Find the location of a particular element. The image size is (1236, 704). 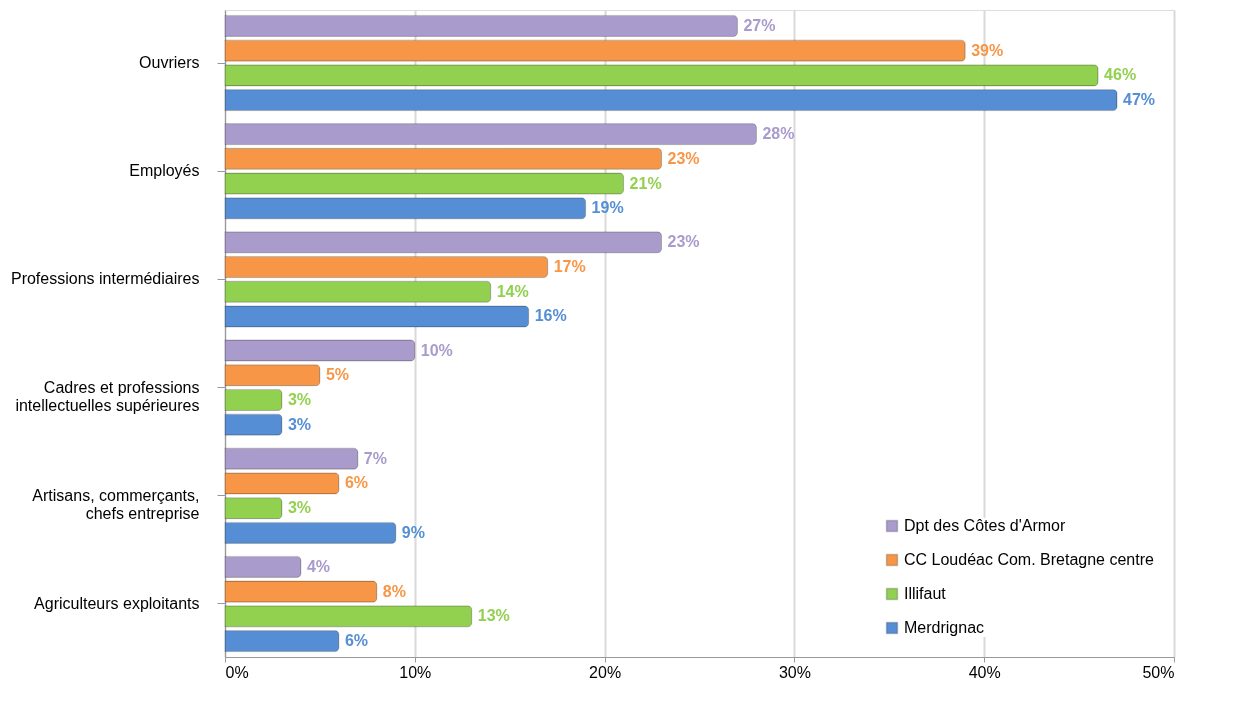

data-label: 17% is located at coordinates (569, 267).